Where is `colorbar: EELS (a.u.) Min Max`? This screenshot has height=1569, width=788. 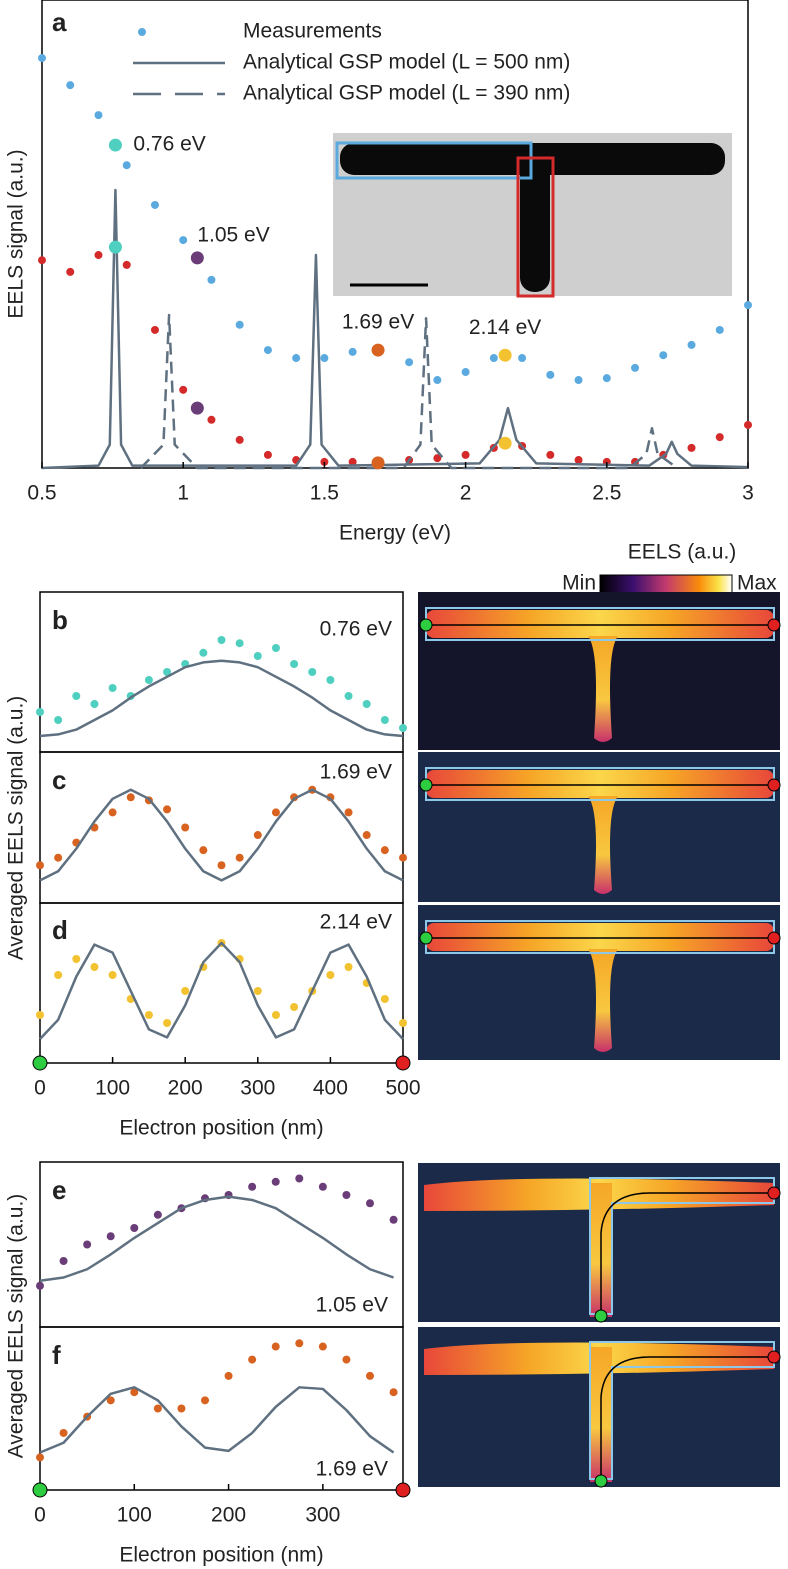 colorbar: EELS (a.u.) Min Max is located at coordinates (669, 568).